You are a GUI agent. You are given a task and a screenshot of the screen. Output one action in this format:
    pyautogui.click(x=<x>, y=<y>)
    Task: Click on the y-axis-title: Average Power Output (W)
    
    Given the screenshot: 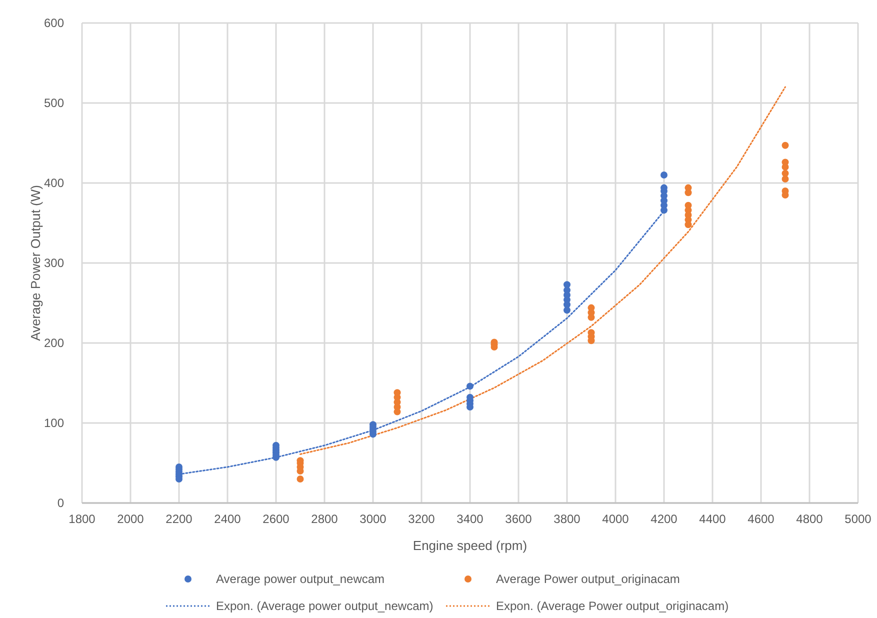 What is the action you would take?
    pyautogui.click(x=35, y=263)
    